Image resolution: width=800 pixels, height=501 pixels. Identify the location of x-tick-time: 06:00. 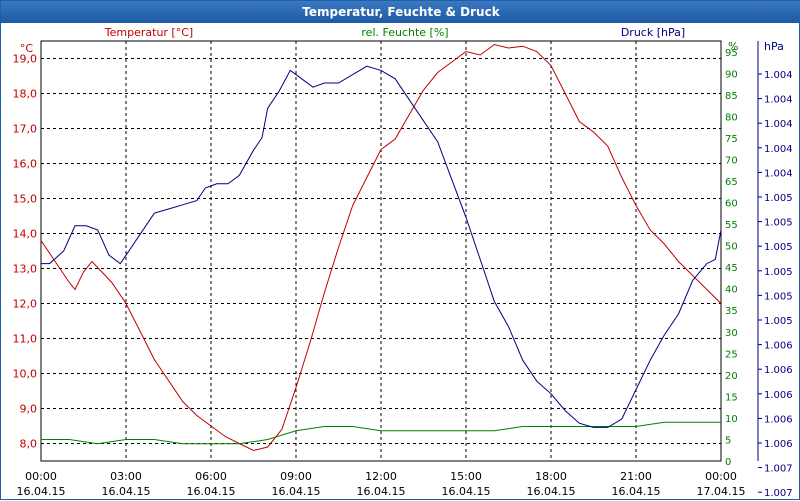
(211, 476).